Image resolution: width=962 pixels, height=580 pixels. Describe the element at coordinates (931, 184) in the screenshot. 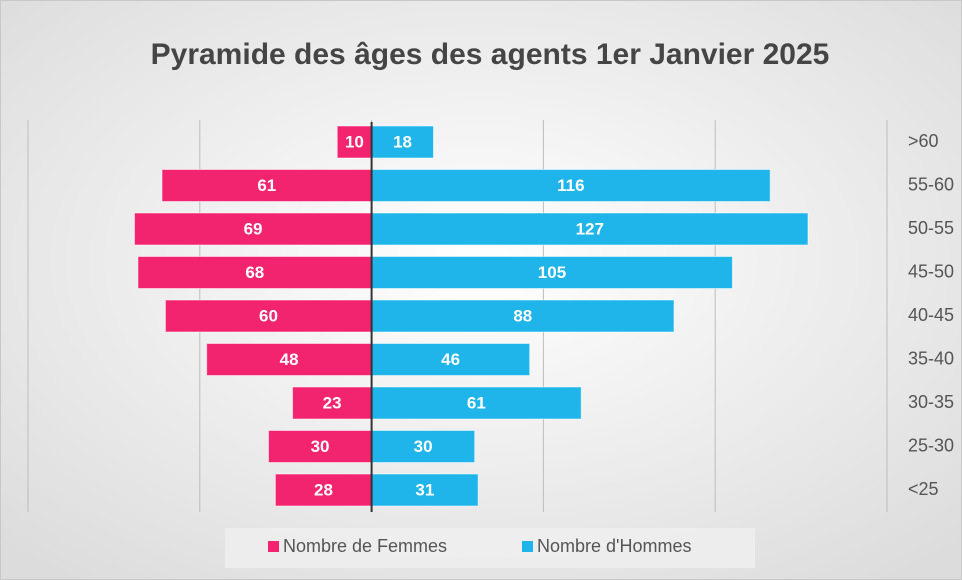

I see `category-label: 55-60` at that location.